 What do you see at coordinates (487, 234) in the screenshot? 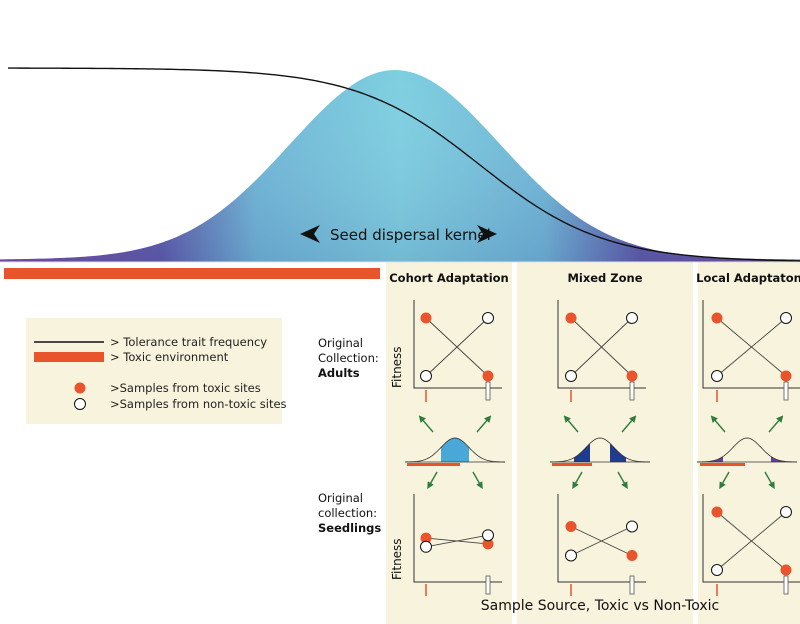
I see `kernel-right-arrow-icon` at bounding box center [487, 234].